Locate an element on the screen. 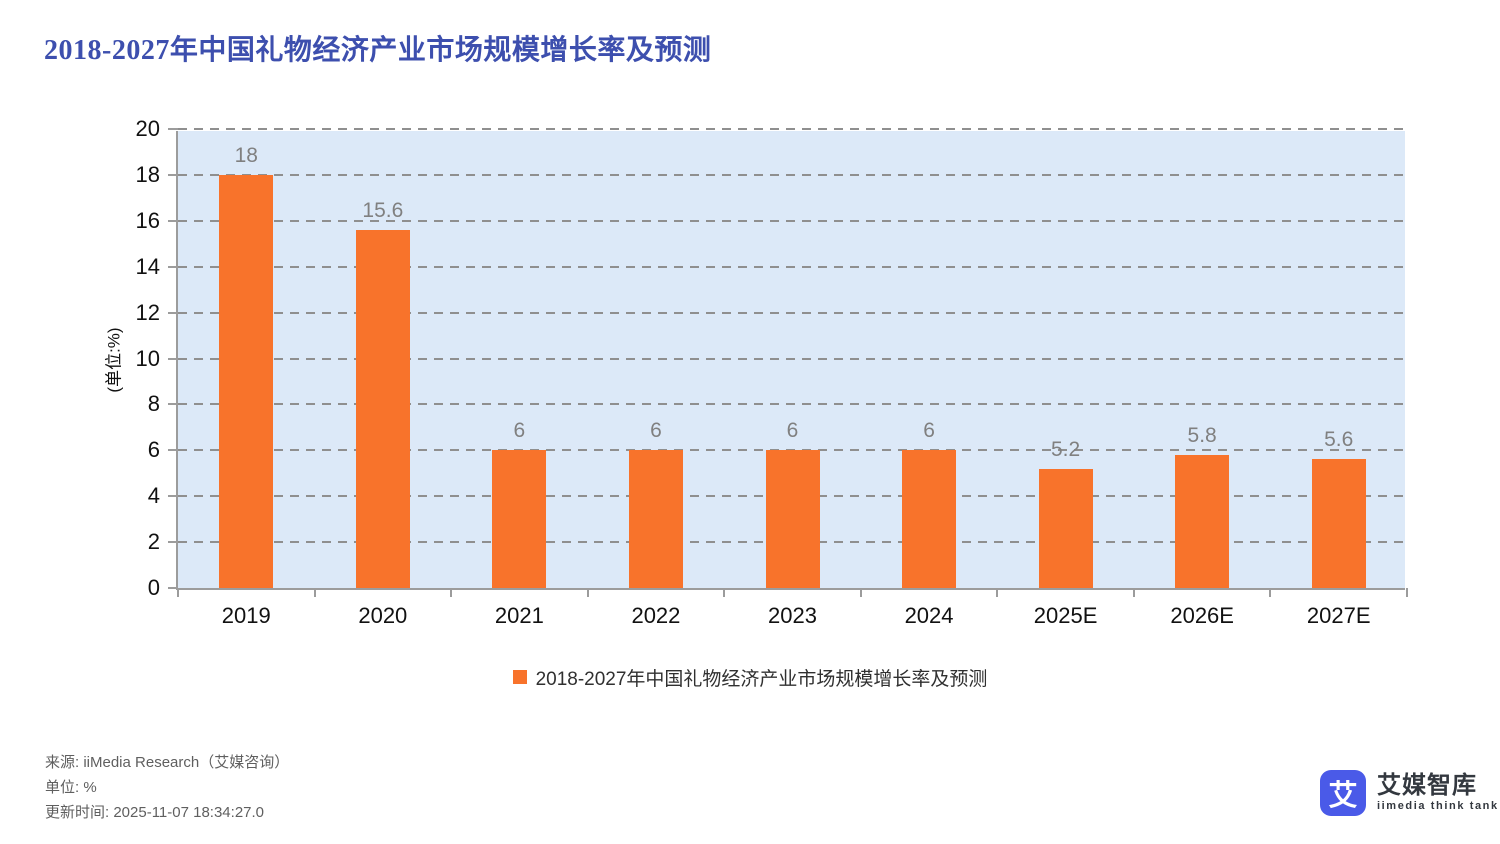 The width and height of the screenshot is (1500, 844). x-axis-label-2021: 2021 is located at coordinates (519, 615).